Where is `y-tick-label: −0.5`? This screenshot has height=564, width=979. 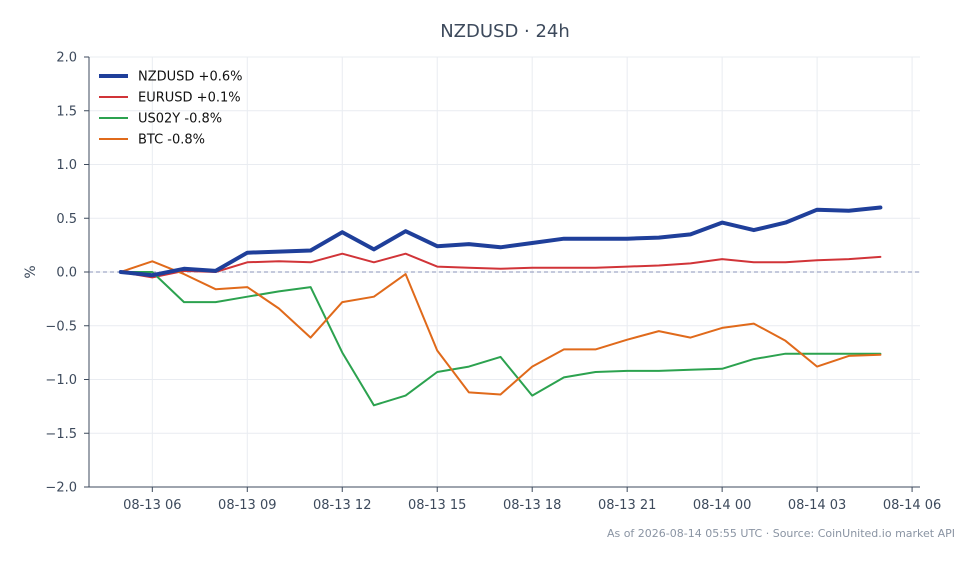 y-tick-label: −0.5 is located at coordinates (61, 326).